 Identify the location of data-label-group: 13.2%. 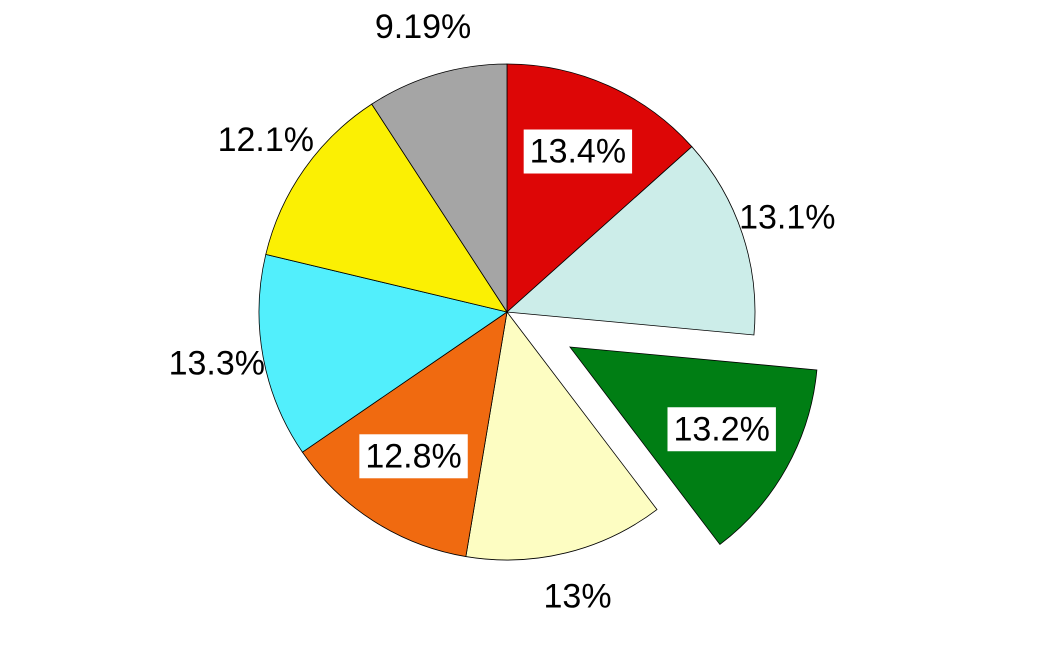
(721, 429).